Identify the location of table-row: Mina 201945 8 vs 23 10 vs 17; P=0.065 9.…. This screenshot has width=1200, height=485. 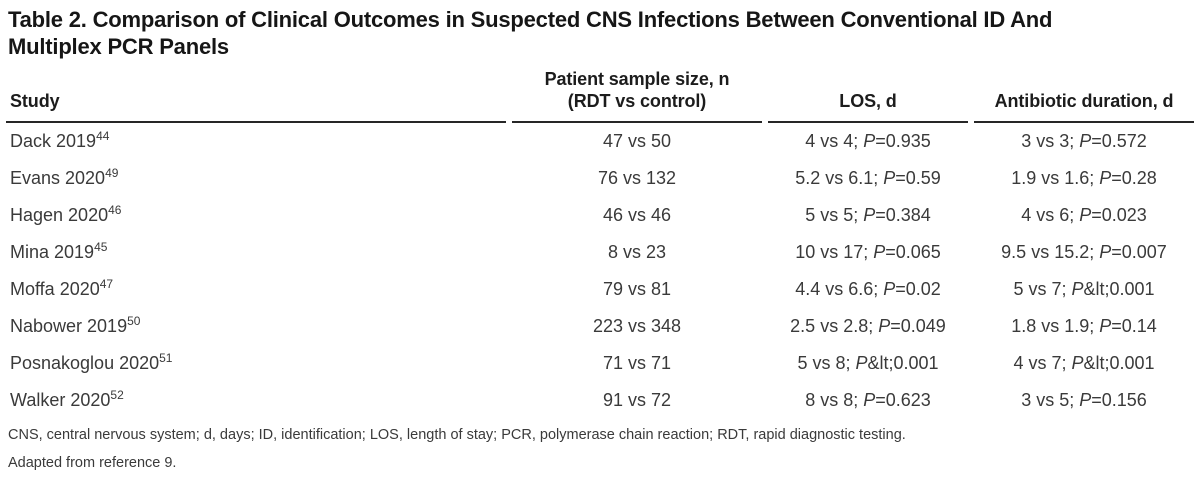
(600, 252).